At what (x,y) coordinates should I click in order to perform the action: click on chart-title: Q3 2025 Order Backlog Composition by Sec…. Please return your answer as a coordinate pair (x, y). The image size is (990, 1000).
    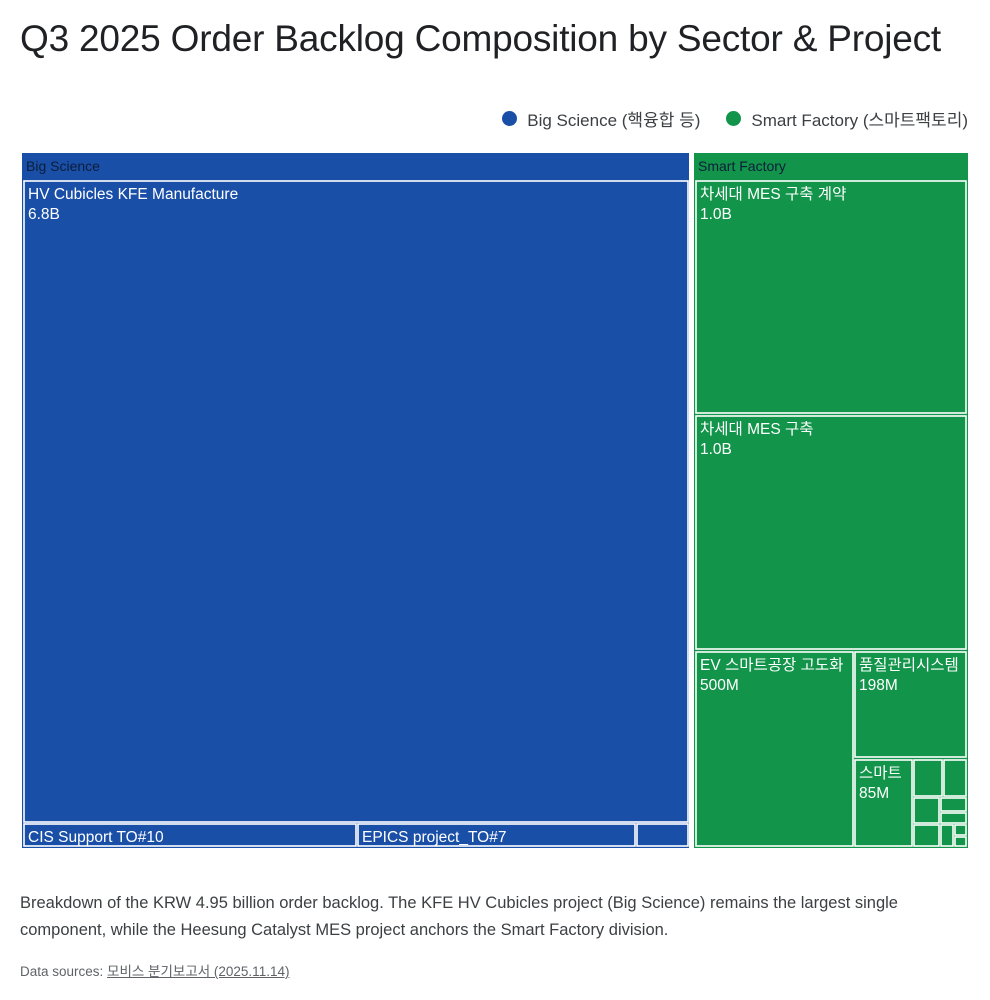
    Looking at the image, I should click on (481, 38).